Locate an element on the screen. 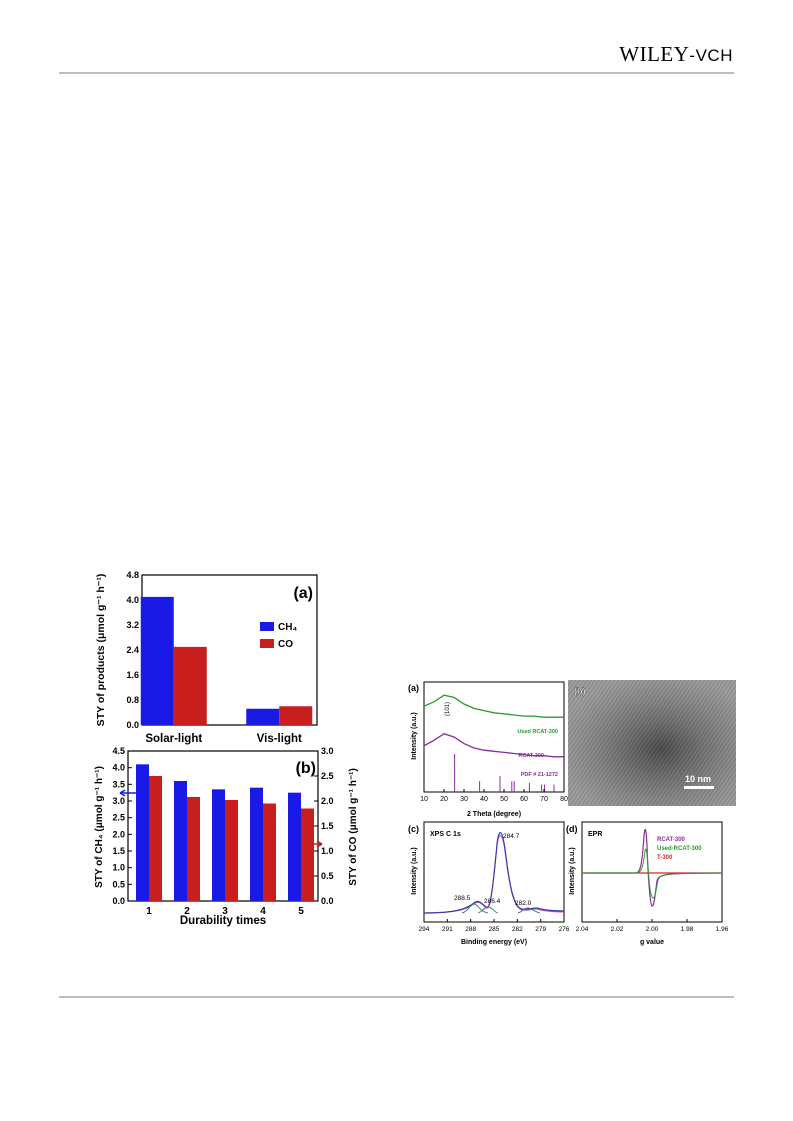 This screenshot has width=793, height=1121. epr-used-trace is located at coordinates (652, 873).